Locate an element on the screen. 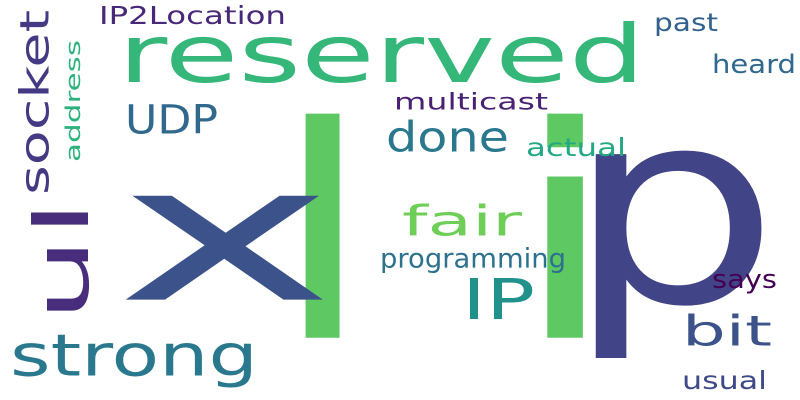 This screenshot has height=400, width=800. word-l: l is located at coordinates (322, 231).